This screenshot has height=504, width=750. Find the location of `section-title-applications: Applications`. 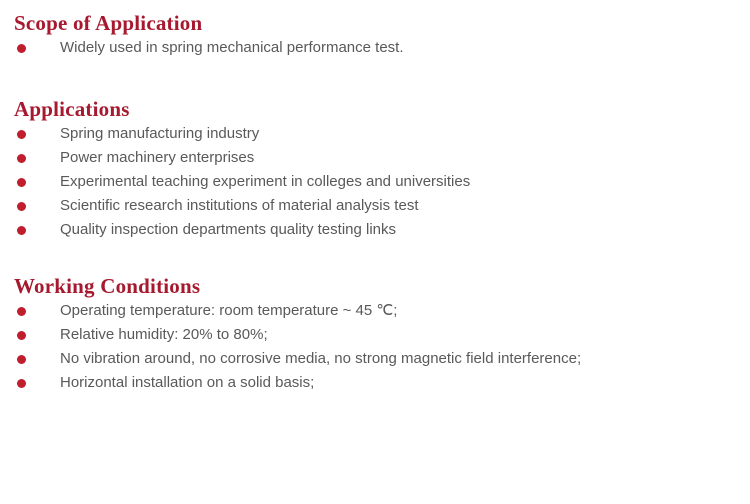

section-title-applications: Applications is located at coordinates (72, 109).